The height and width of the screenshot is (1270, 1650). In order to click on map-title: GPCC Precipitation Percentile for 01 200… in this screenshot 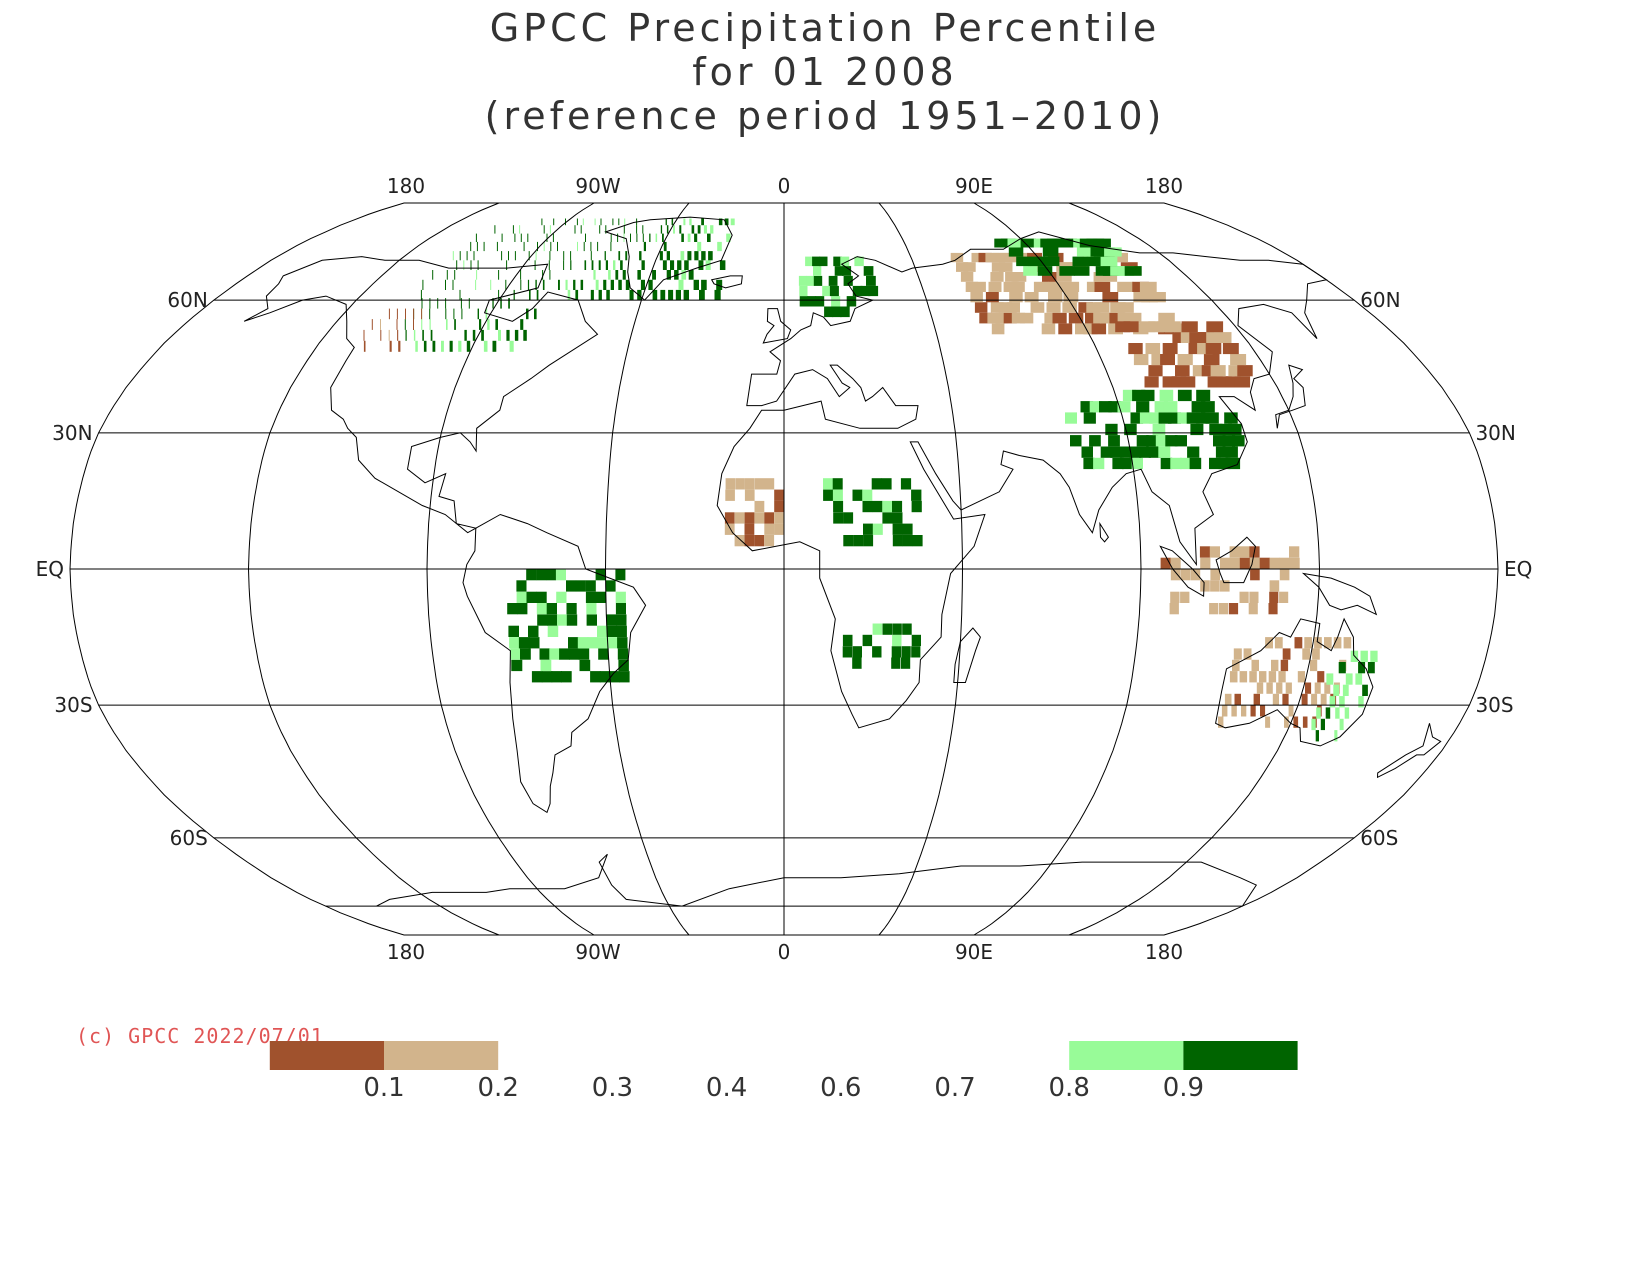, I will do `click(825, 72)`.